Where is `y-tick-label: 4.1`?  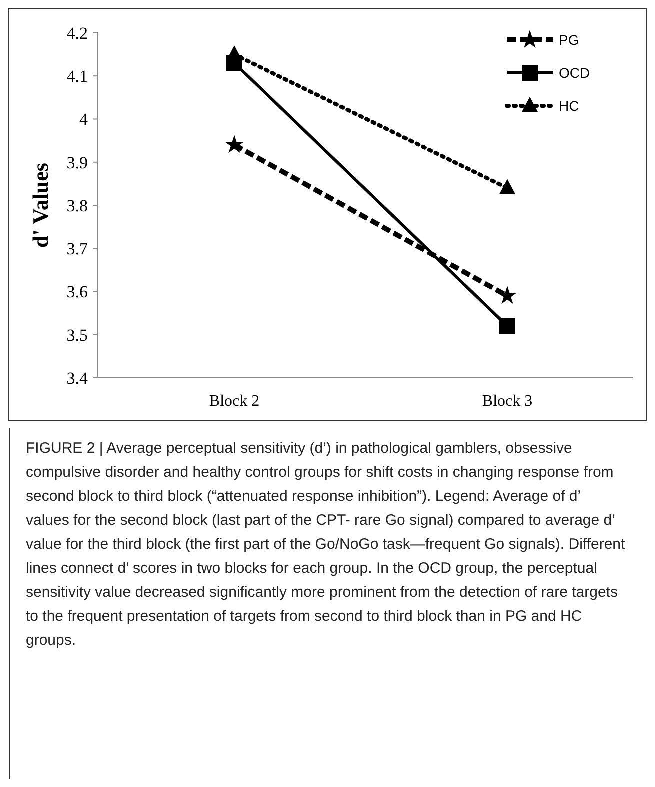 y-tick-label: 4.1 is located at coordinates (77, 76).